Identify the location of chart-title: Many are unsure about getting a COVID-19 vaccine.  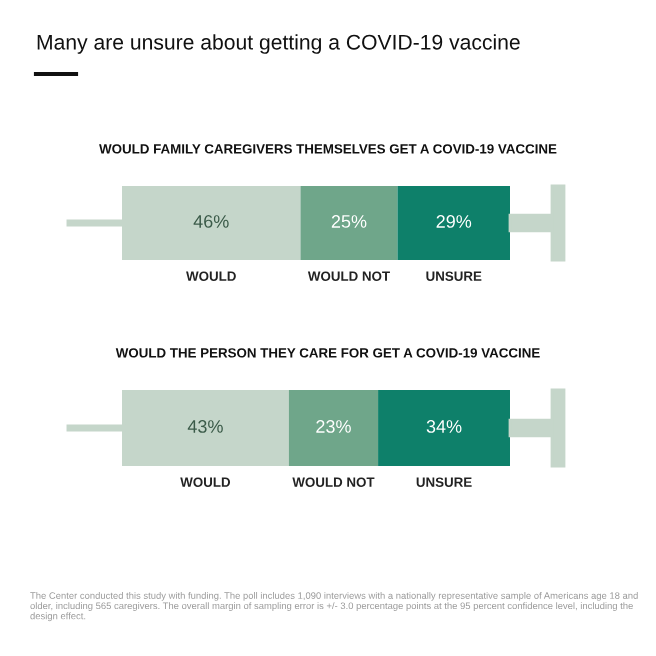
(278, 44).